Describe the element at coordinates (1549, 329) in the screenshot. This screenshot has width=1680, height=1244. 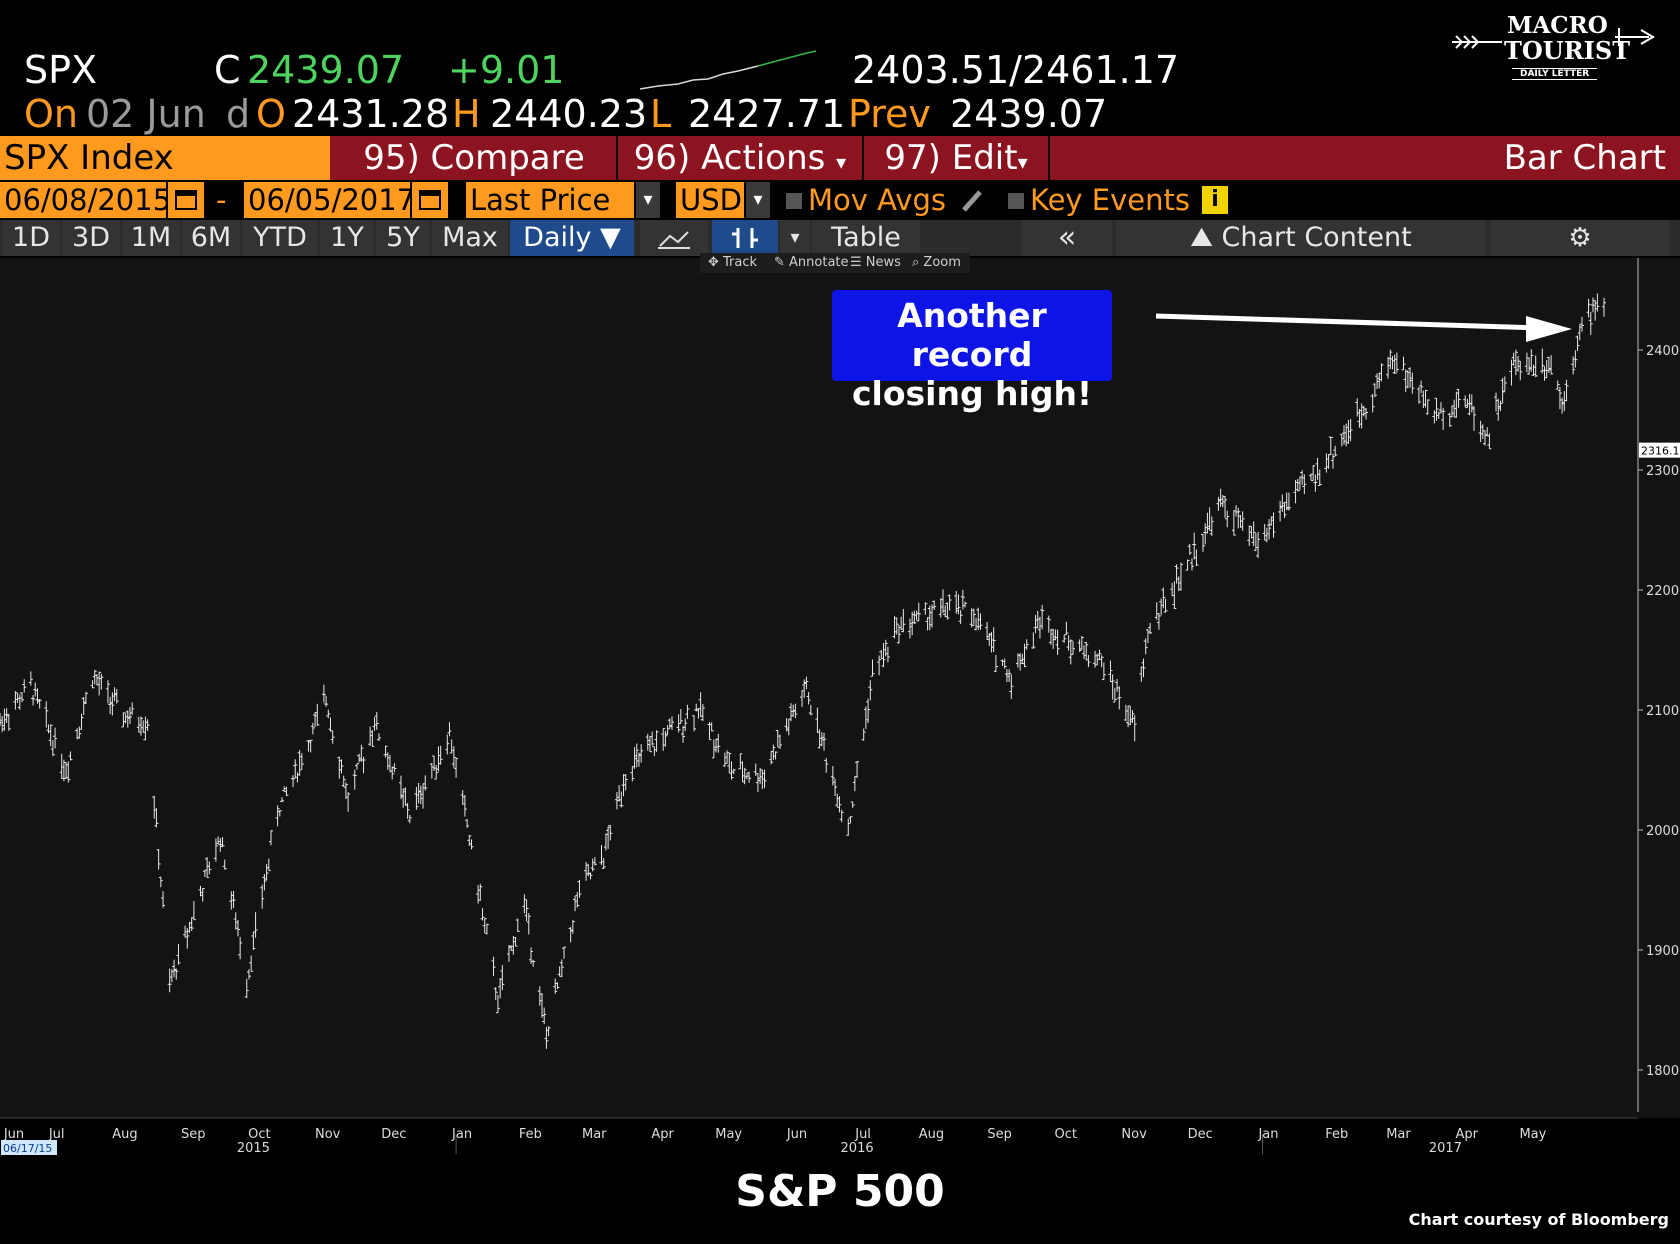
I see `annotation-arrowhead` at that location.